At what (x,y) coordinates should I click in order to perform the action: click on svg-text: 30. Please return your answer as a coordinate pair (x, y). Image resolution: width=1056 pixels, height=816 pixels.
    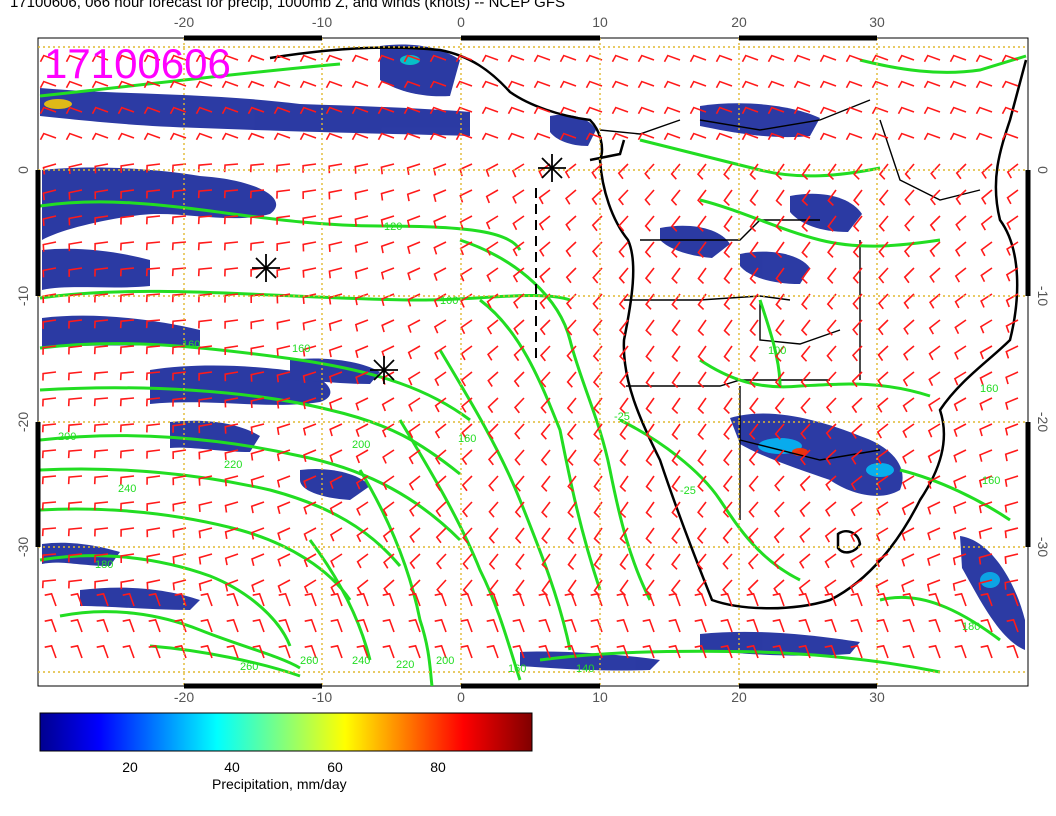
    Looking at the image, I should click on (877, 697).